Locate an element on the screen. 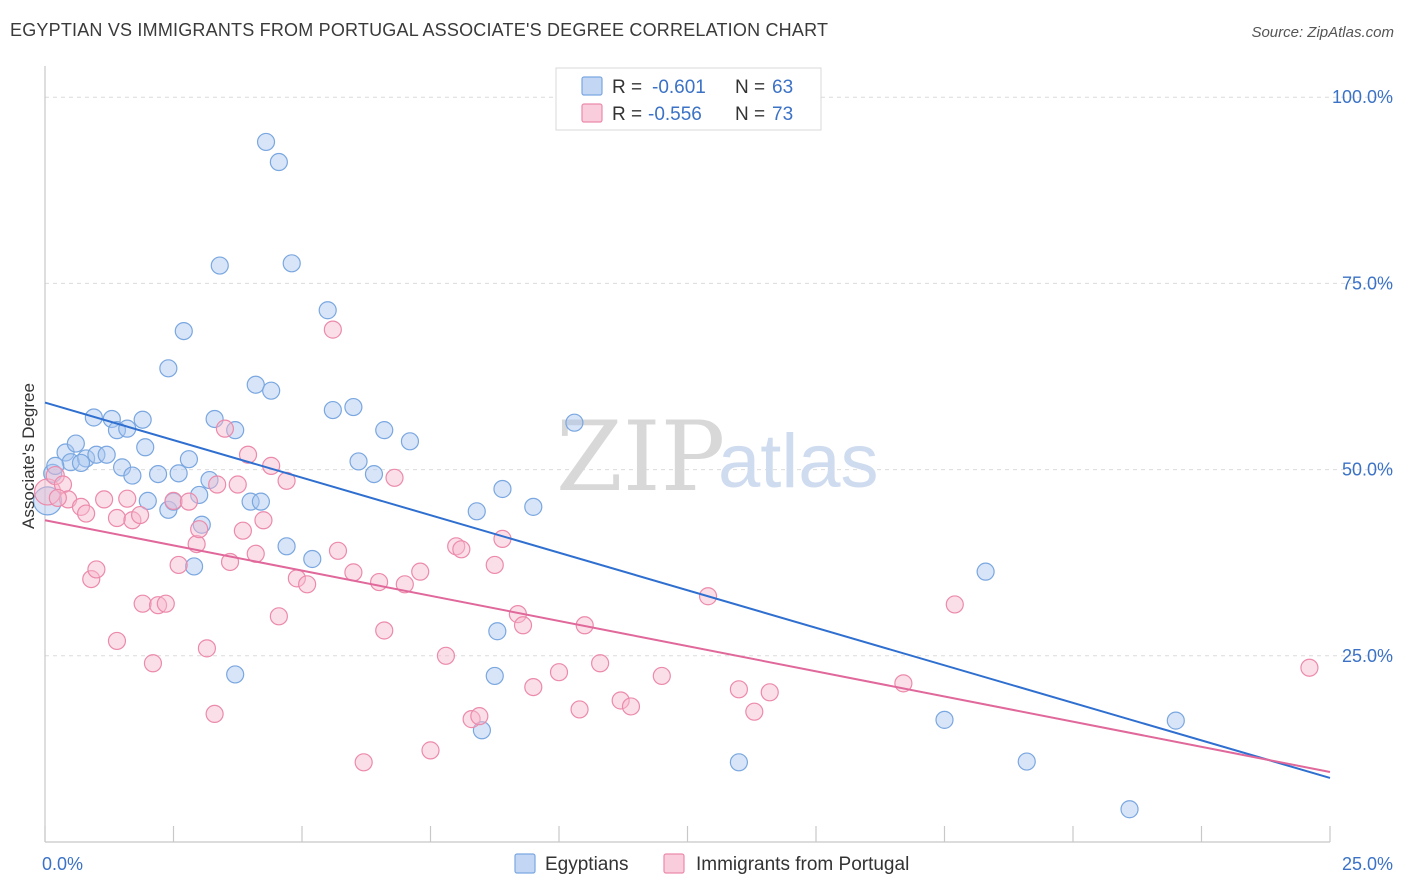 The height and width of the screenshot is (892, 1406). y-tick-label: 75.0% is located at coordinates (1367, 283).